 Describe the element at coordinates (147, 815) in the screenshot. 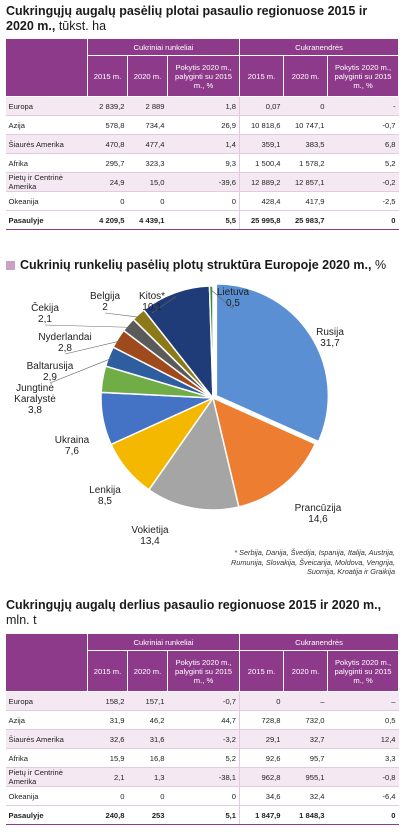

I see `table-cell: 253` at that location.